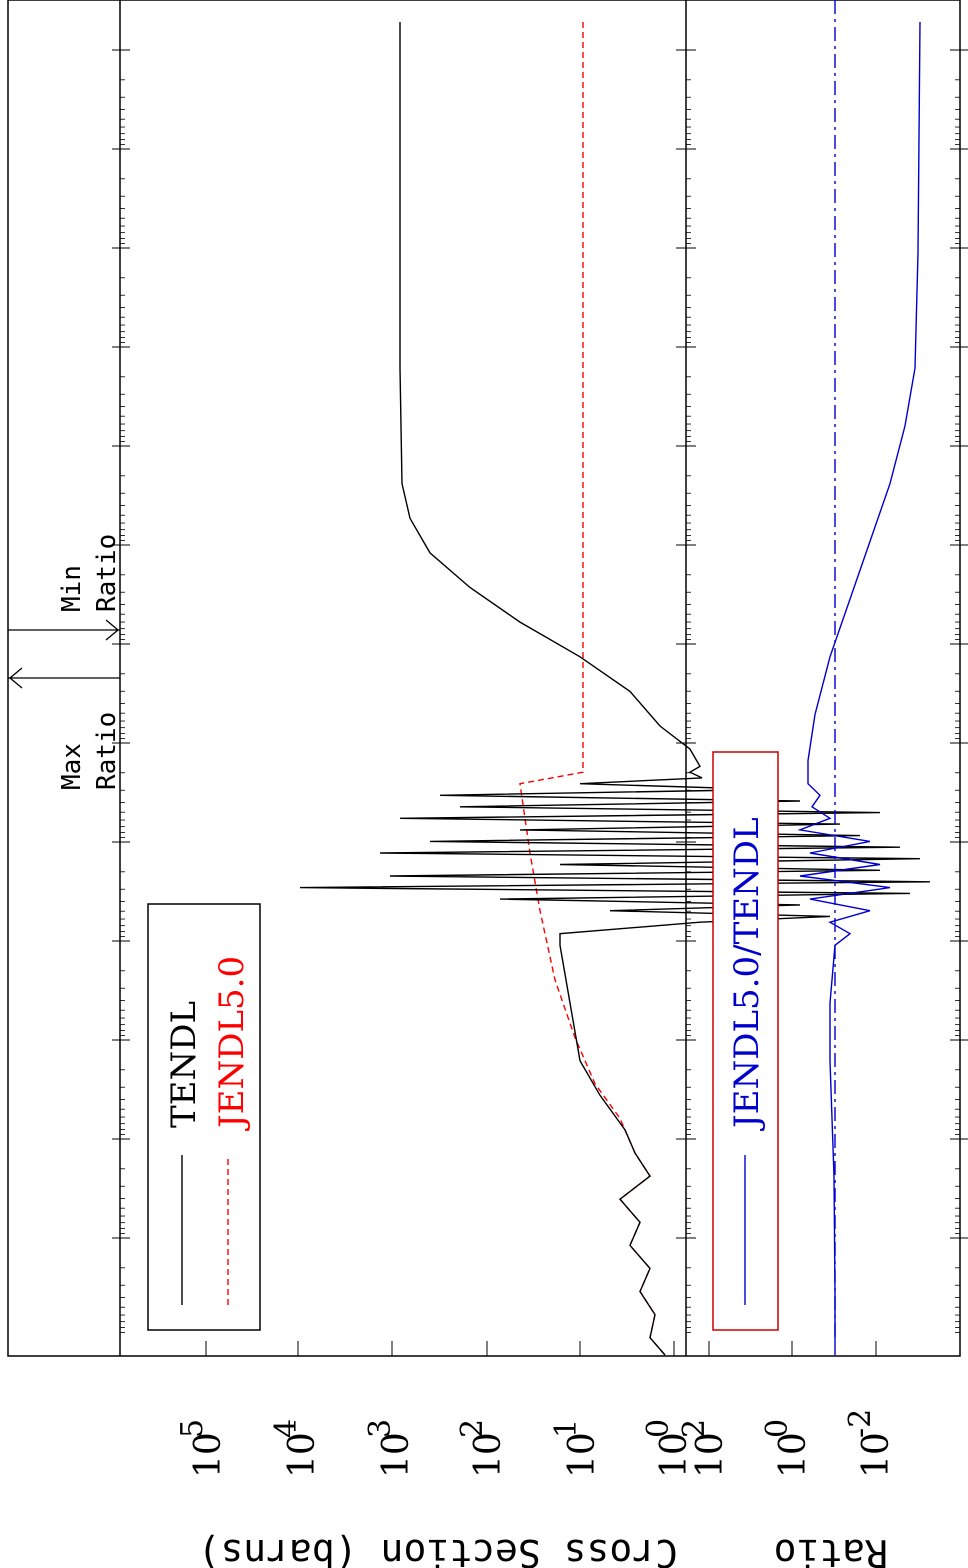 This screenshot has width=968, height=1568. I want to click on y-tick-label-top: 10⁰, so click(668, 1448).